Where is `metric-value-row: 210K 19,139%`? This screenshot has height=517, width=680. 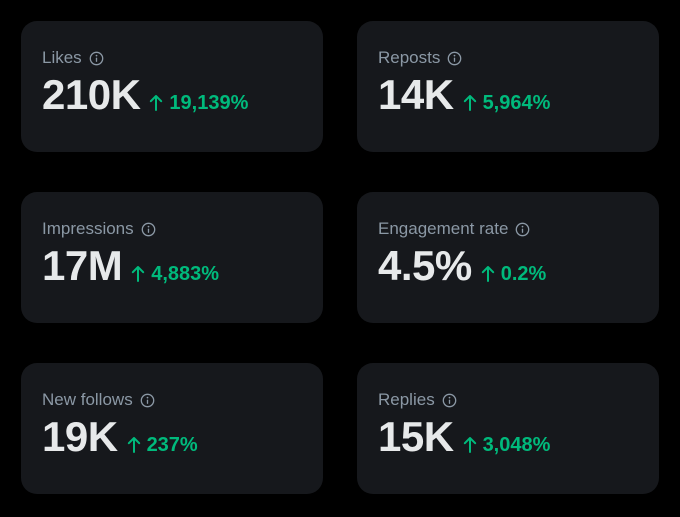
metric-value-row: 210K 19,139% is located at coordinates (172, 95).